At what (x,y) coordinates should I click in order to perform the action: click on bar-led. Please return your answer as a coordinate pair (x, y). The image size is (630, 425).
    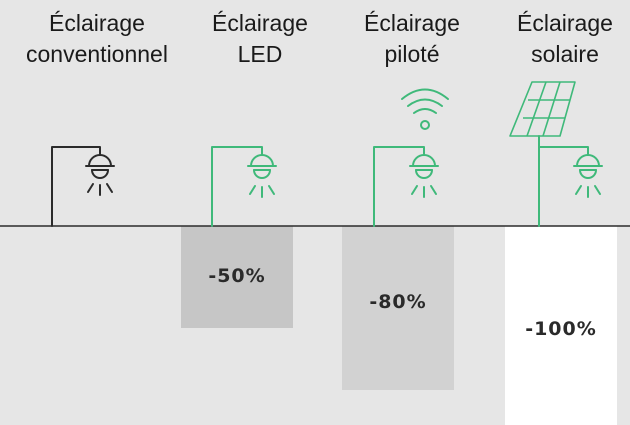
    Looking at the image, I should click on (237, 277).